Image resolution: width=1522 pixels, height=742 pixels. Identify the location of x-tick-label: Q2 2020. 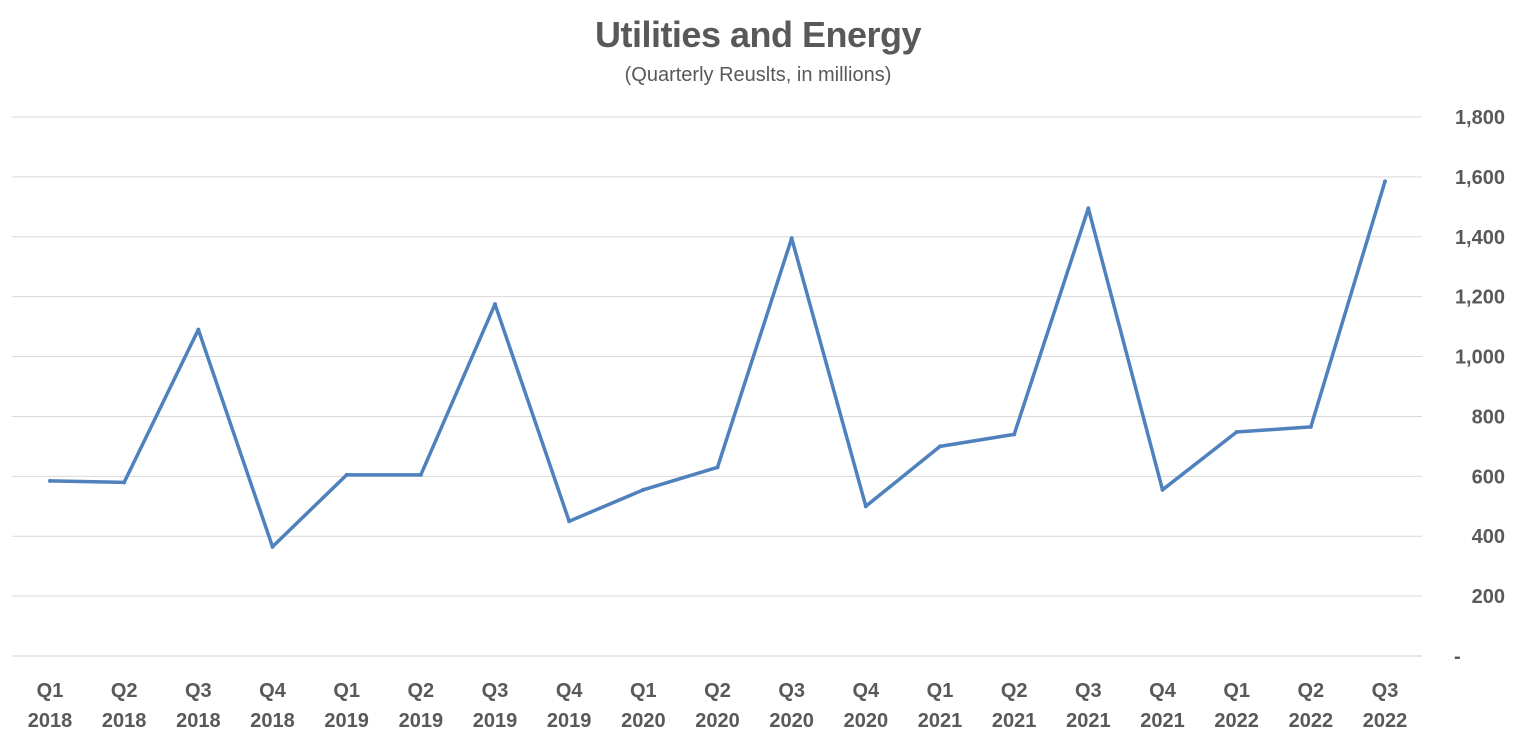
(717, 706).